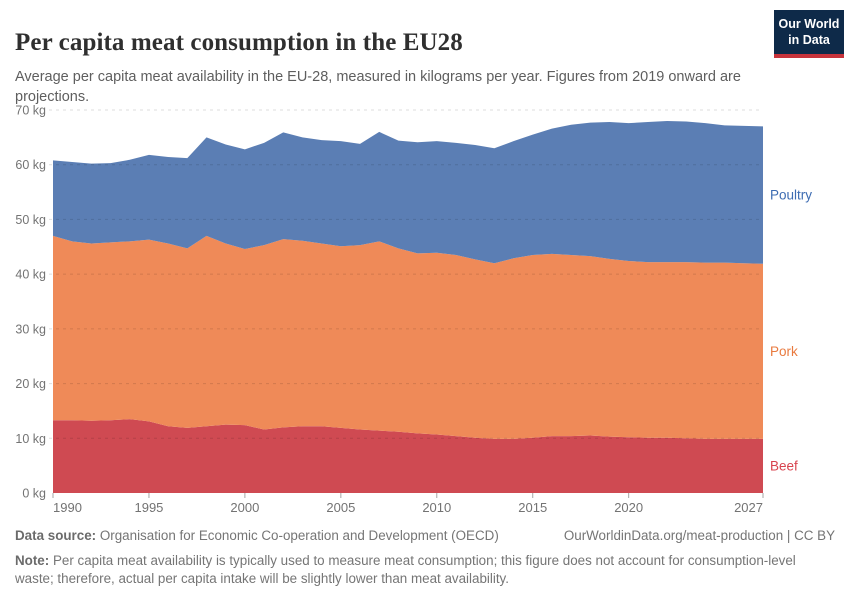 Image resolution: width=850 pixels, height=600 pixels. I want to click on page-title: Per capita meat consumption in the EU28, so click(239, 42).